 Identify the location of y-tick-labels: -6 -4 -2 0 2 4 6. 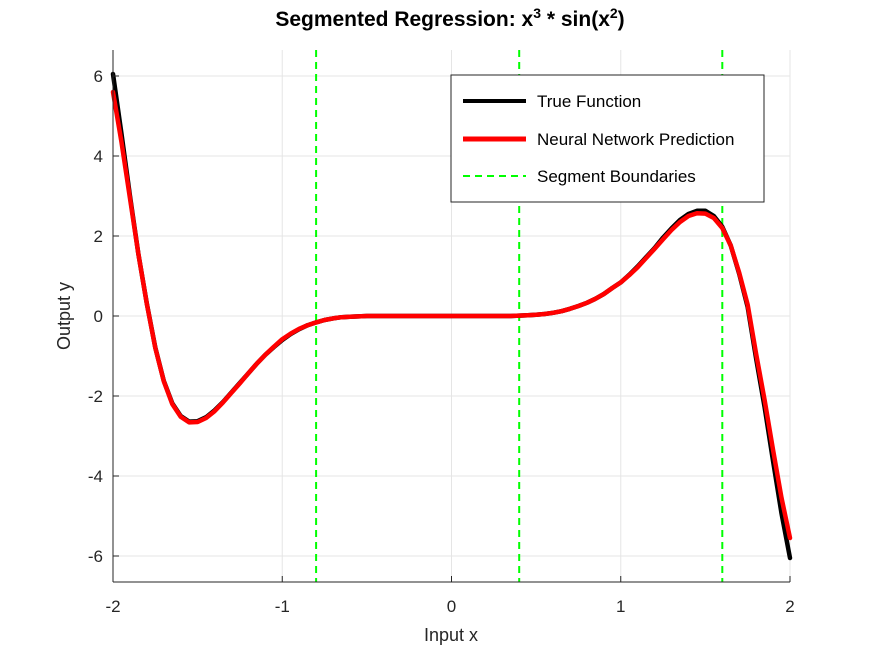
(95, 316).